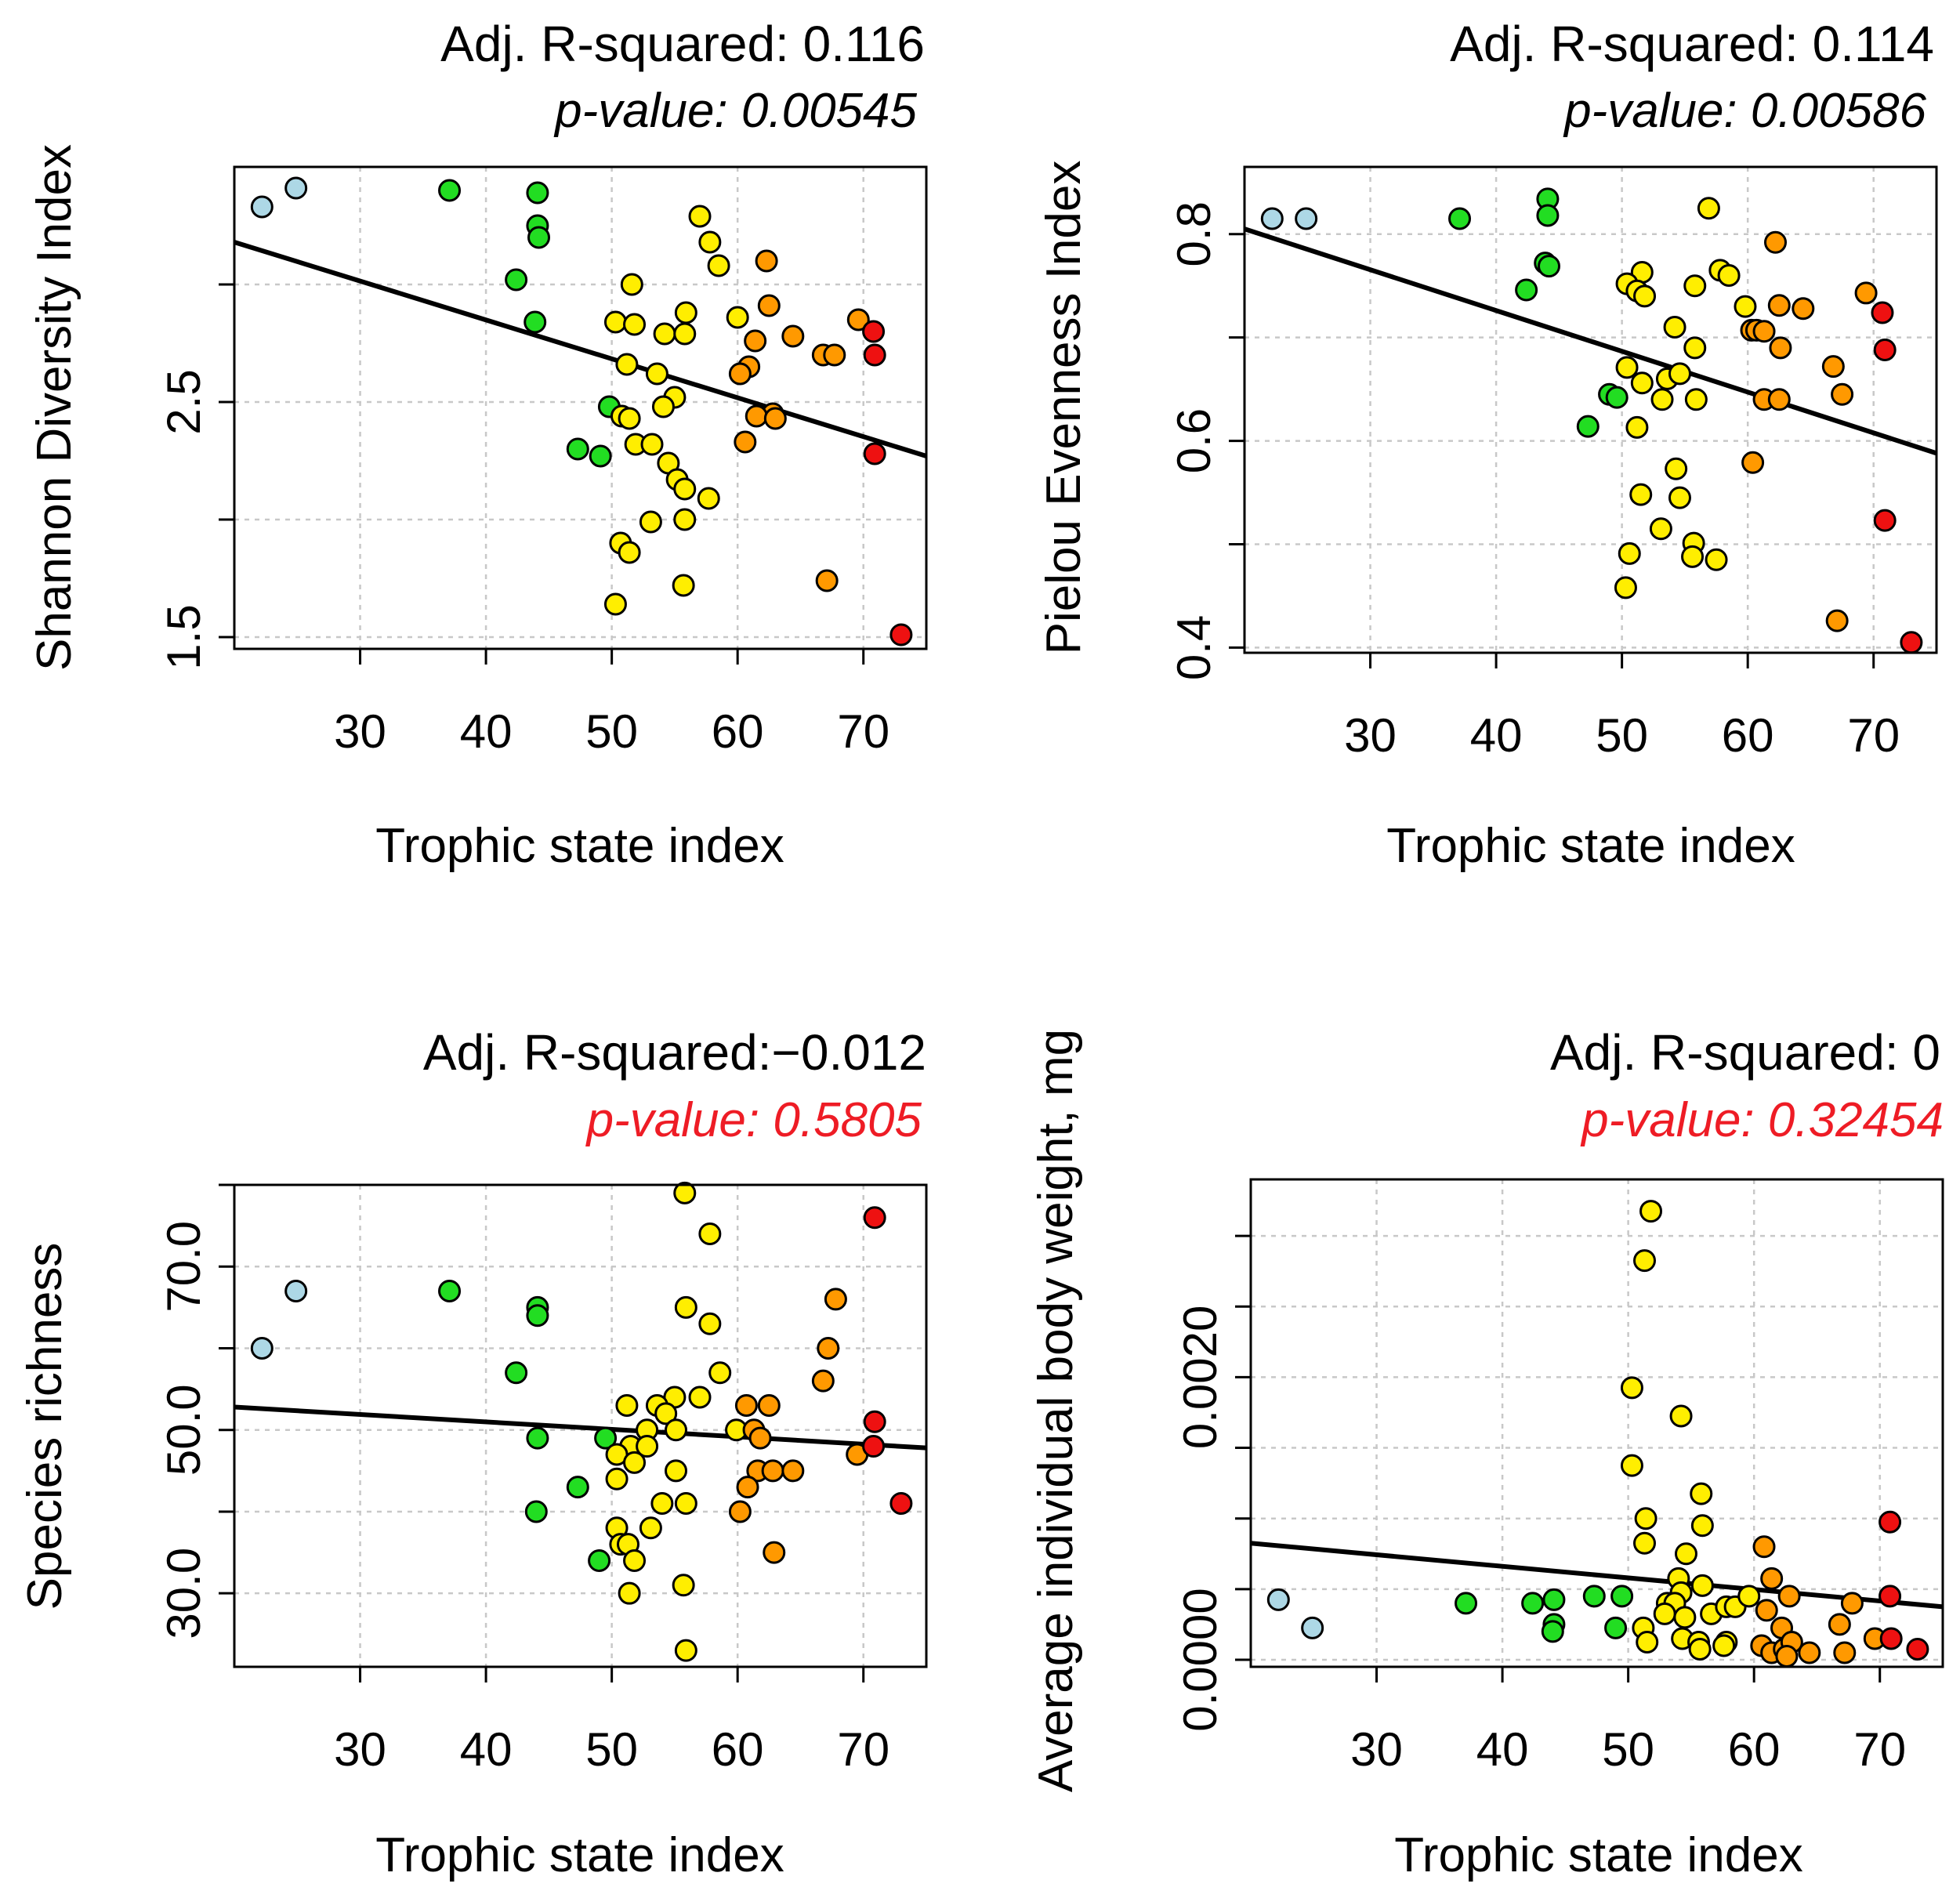 The height and width of the screenshot is (1898, 1960). Describe the element at coordinates (1596, 1423) in the screenshot. I see `plot-frame-bodyweight` at that location.